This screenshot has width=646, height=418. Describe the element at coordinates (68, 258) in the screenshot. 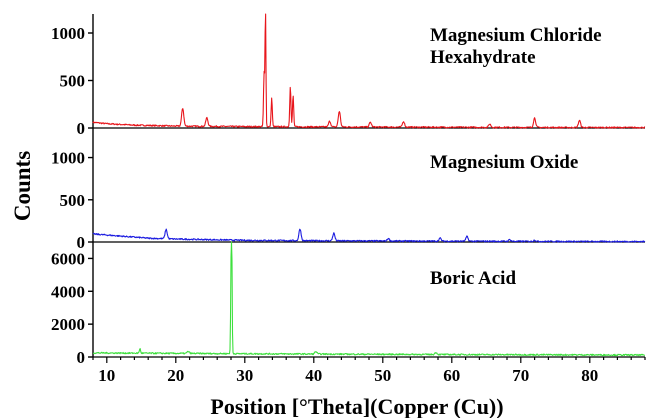

I see `y-tick-label-boric-acid-6000: 6000` at that location.